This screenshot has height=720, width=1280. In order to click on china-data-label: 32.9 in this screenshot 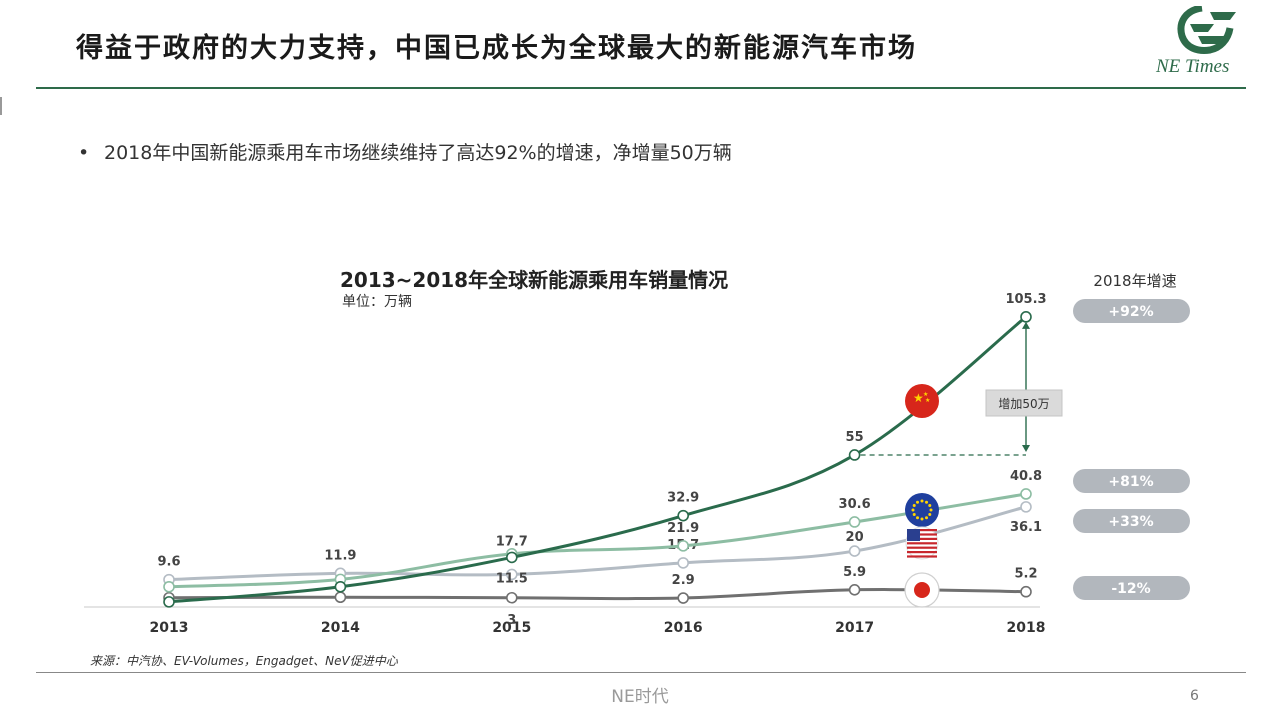, I will do `click(683, 498)`.